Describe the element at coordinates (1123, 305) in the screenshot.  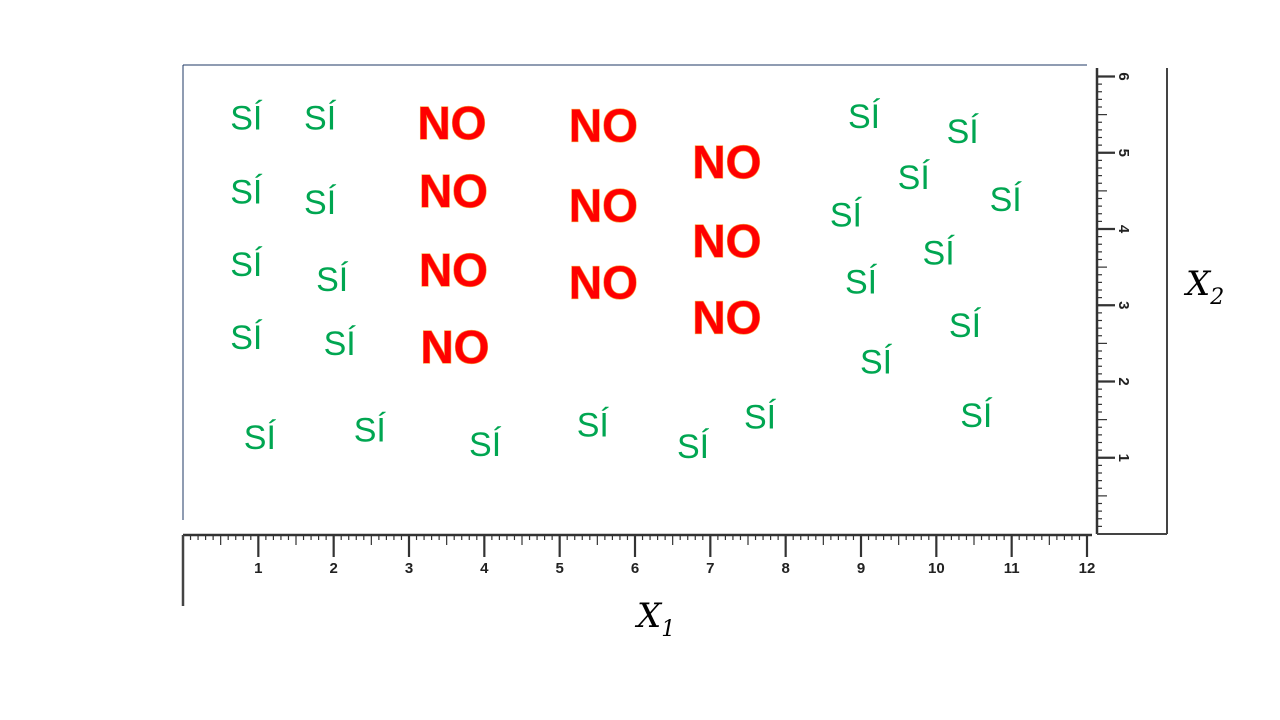
I see `y-tick-label: 3` at that location.